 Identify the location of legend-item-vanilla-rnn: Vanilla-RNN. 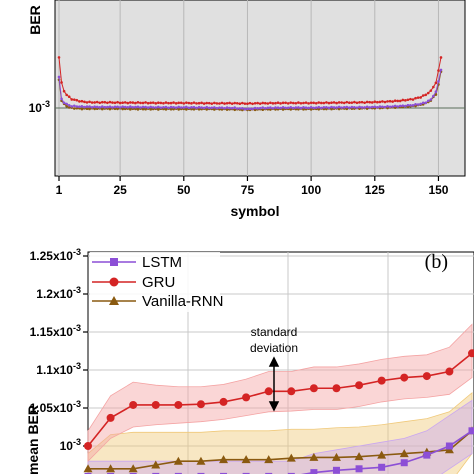
(157, 301).